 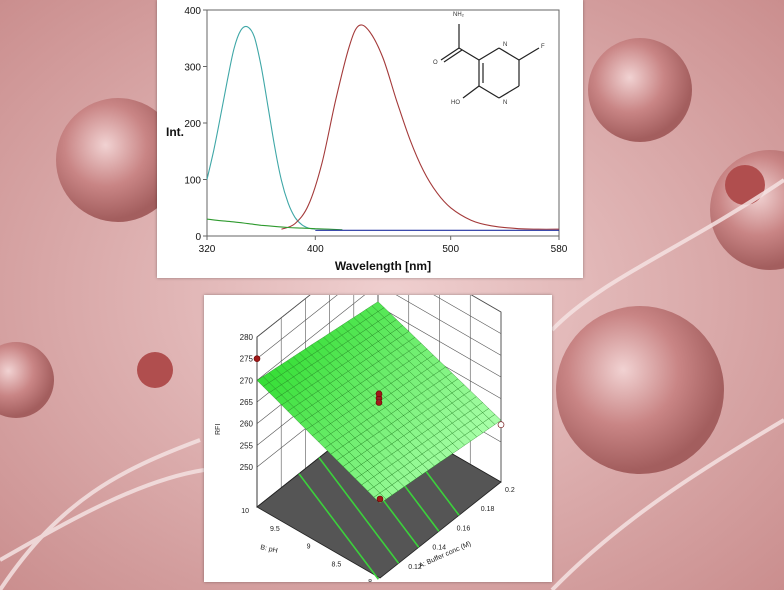 I want to click on y-tick-label: 9.5, so click(x=275, y=529).